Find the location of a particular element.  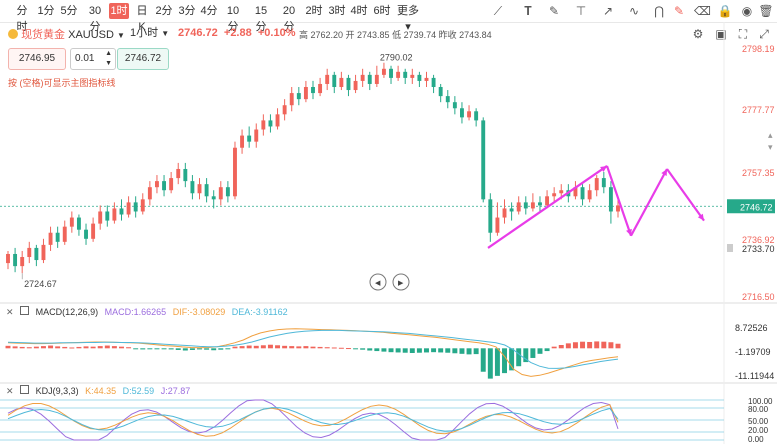

next-icon: ▶ is located at coordinates (401, 283).